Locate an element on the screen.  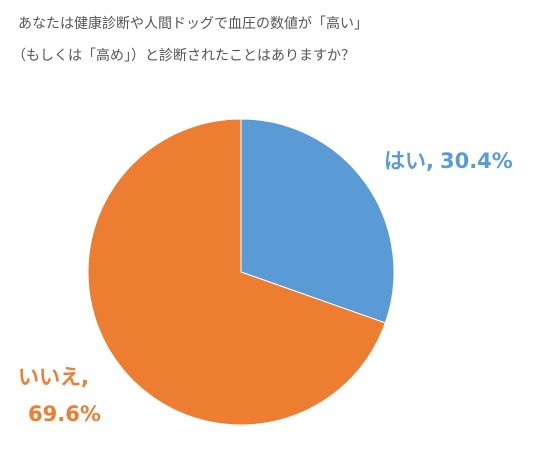
category-label: いいえ, is located at coordinates (53, 377).